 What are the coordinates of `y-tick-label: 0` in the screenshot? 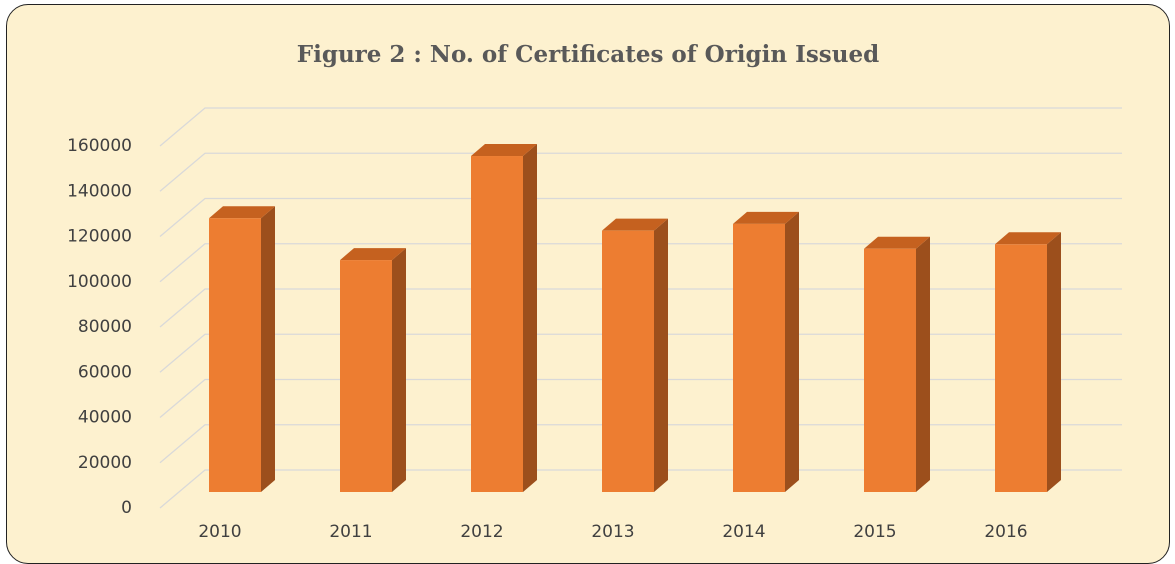 It's located at (126, 508).